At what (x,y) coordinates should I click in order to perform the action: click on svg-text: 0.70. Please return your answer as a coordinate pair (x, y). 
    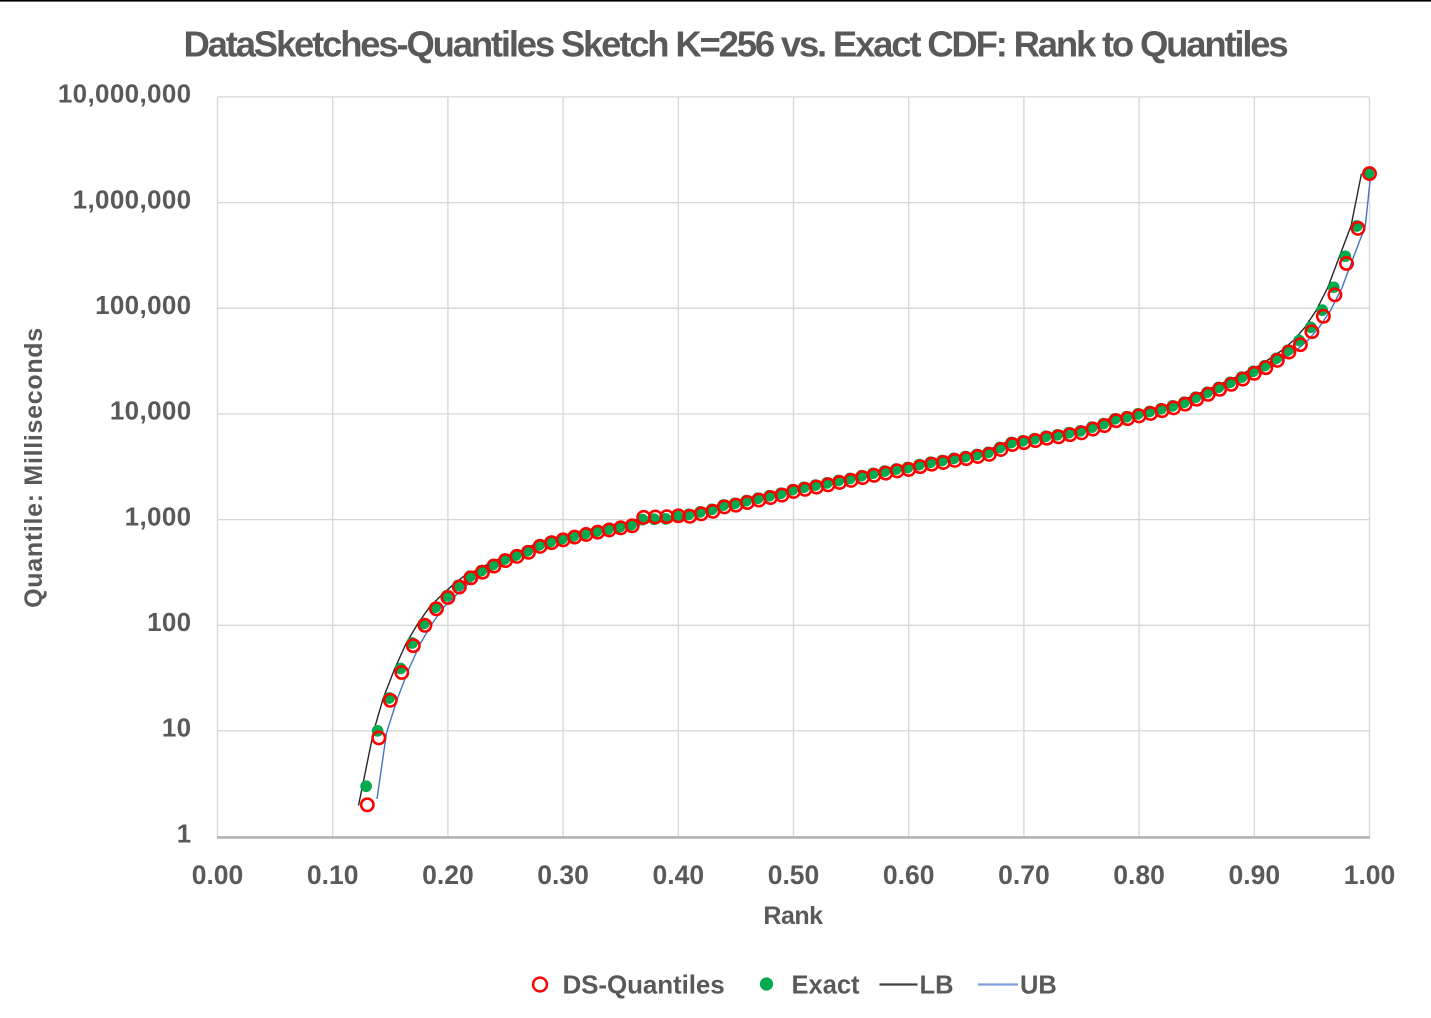
    Looking at the image, I should click on (1024, 875).